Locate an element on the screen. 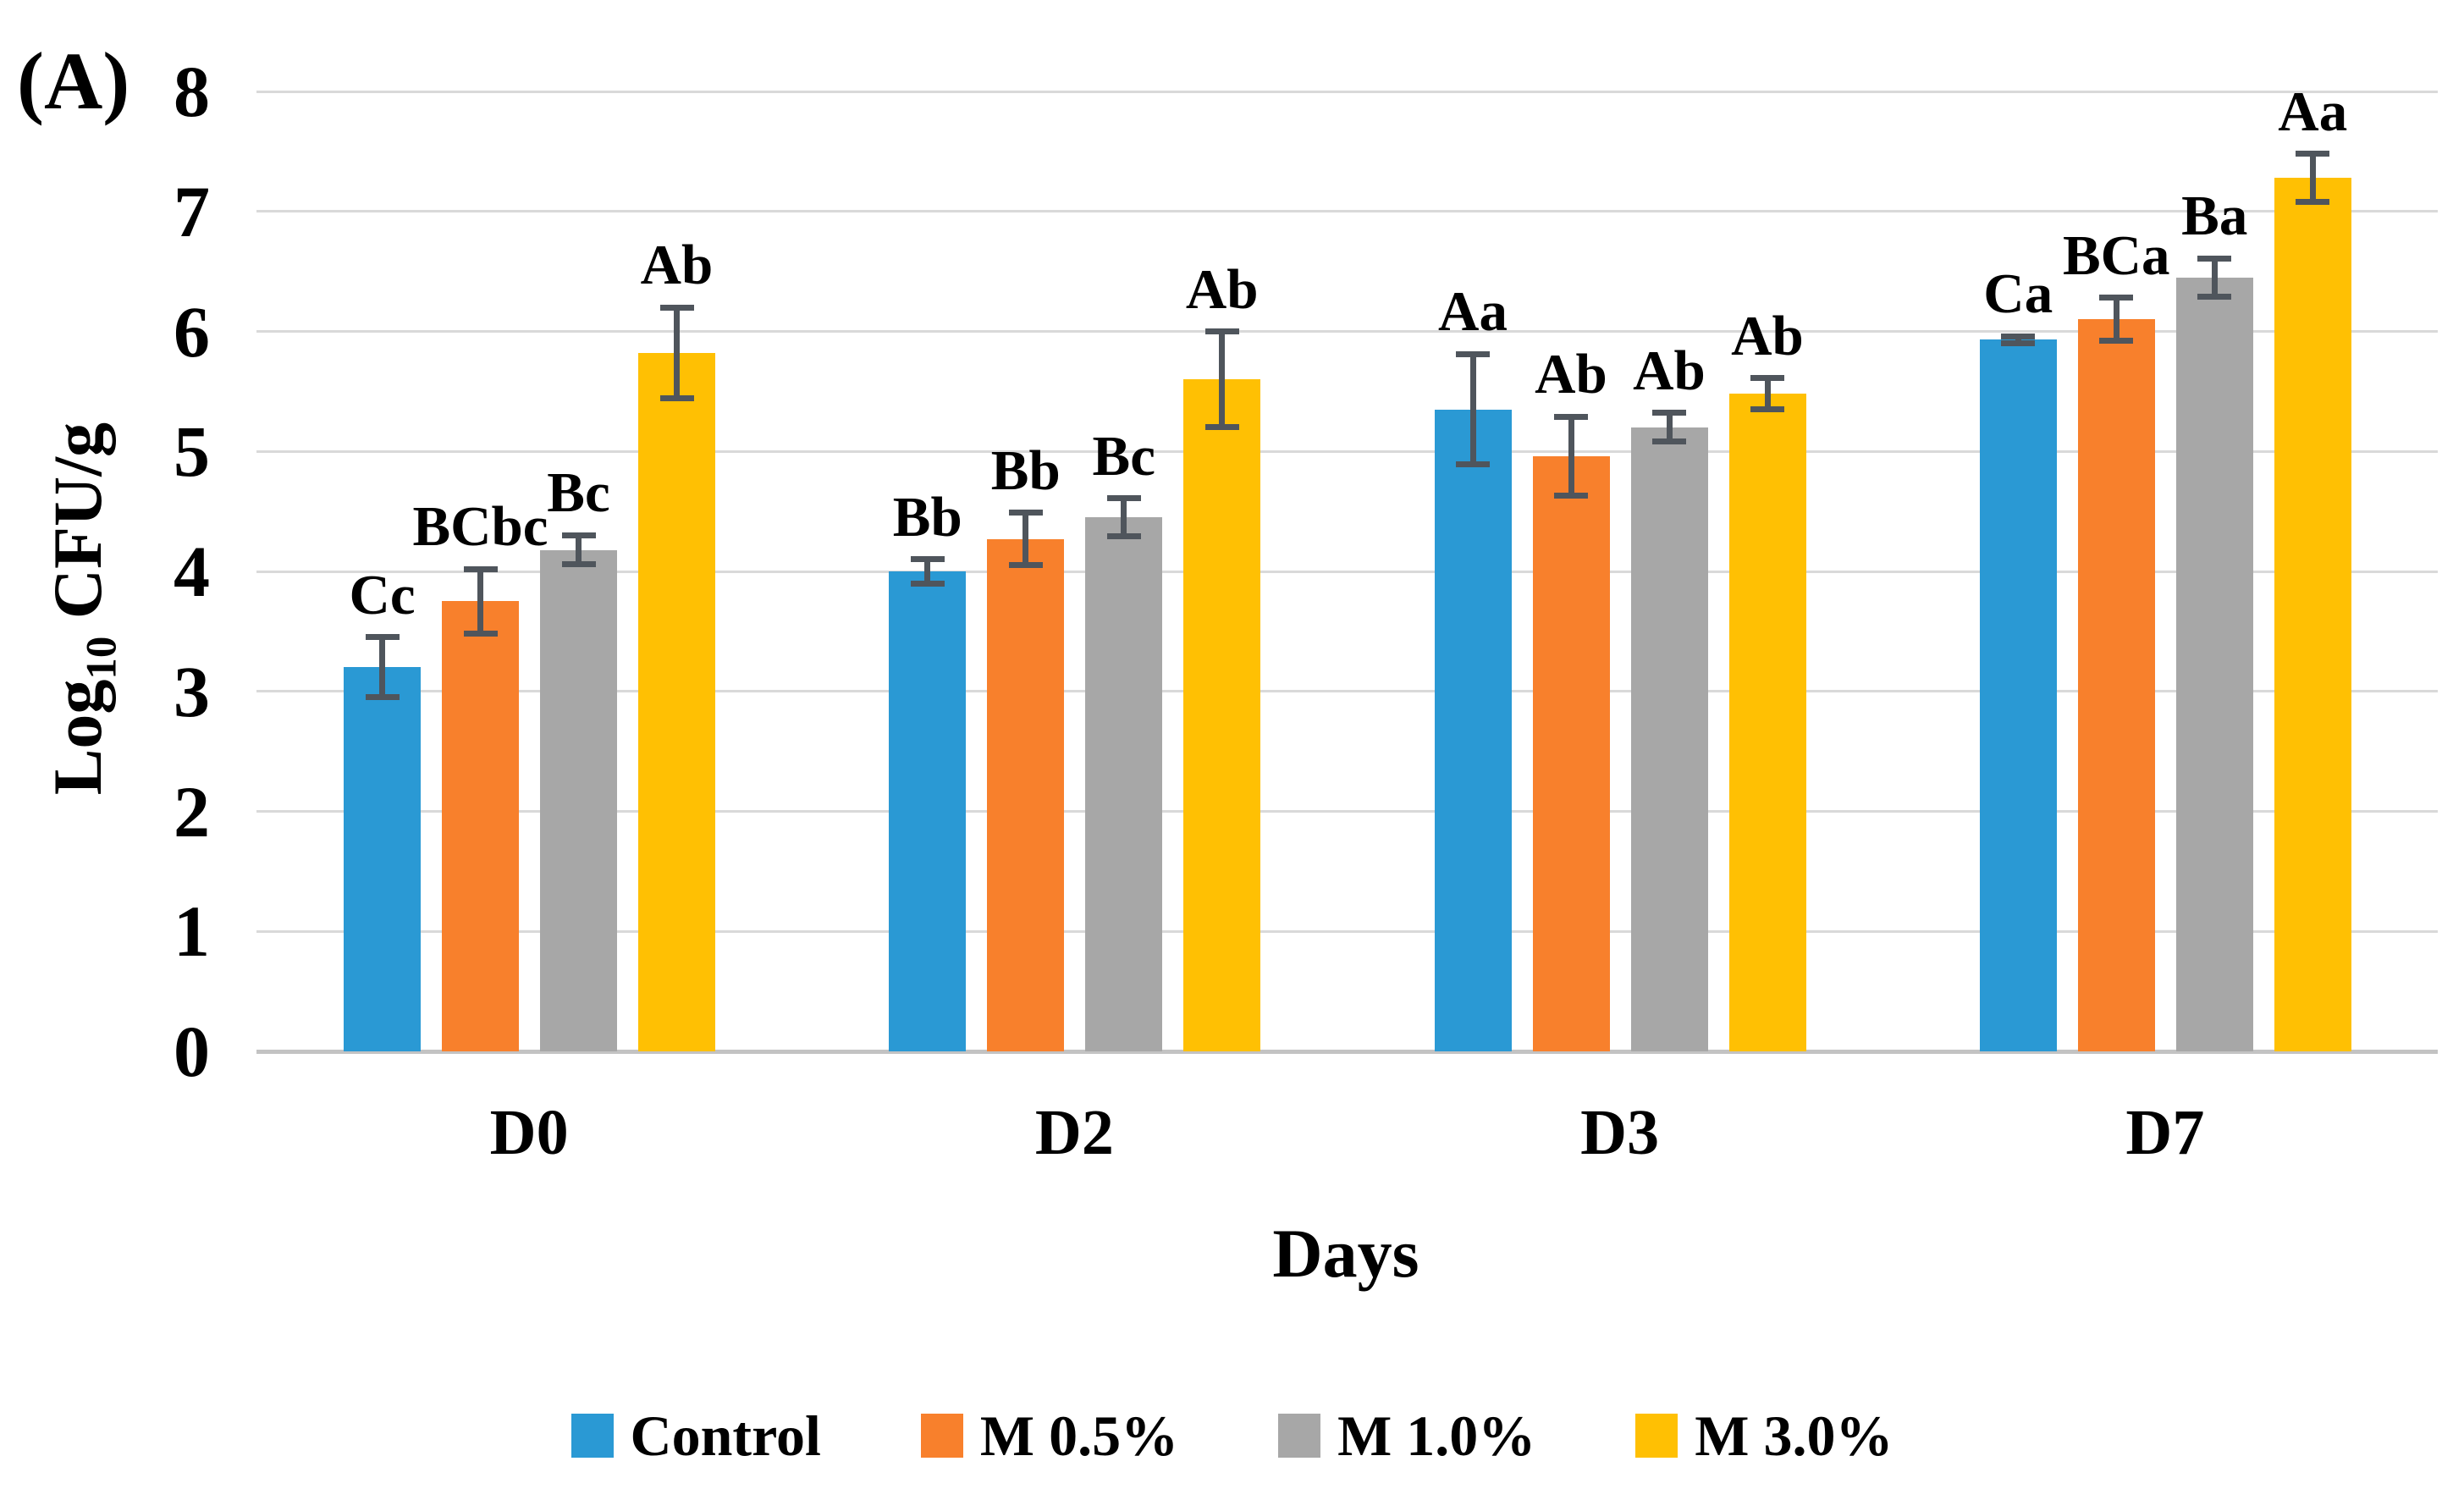 This screenshot has width=2464, height=1511. bar-m-0.5--d2 is located at coordinates (1026, 794).